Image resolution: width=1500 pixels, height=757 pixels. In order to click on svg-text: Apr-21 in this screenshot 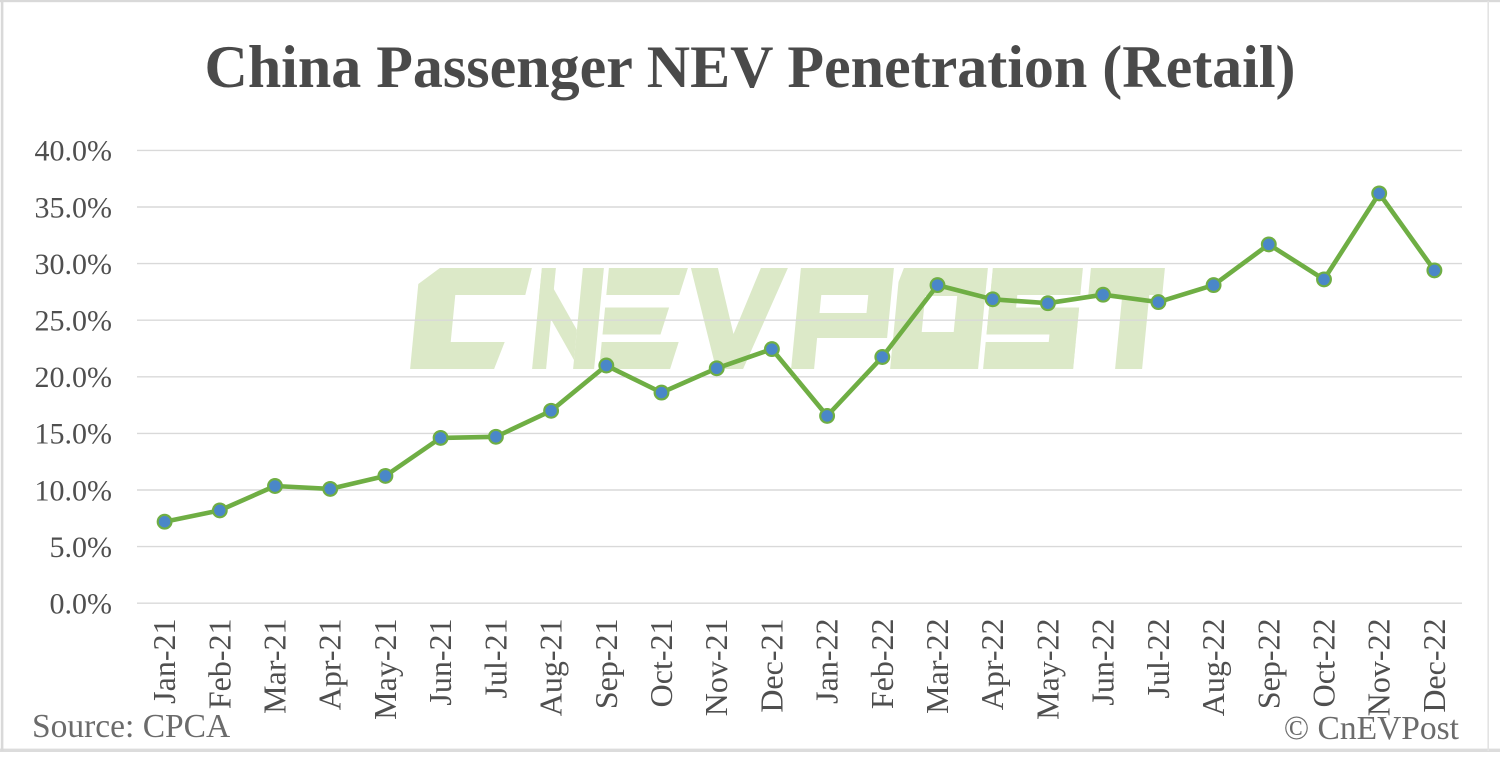, I will do `click(330, 665)`.